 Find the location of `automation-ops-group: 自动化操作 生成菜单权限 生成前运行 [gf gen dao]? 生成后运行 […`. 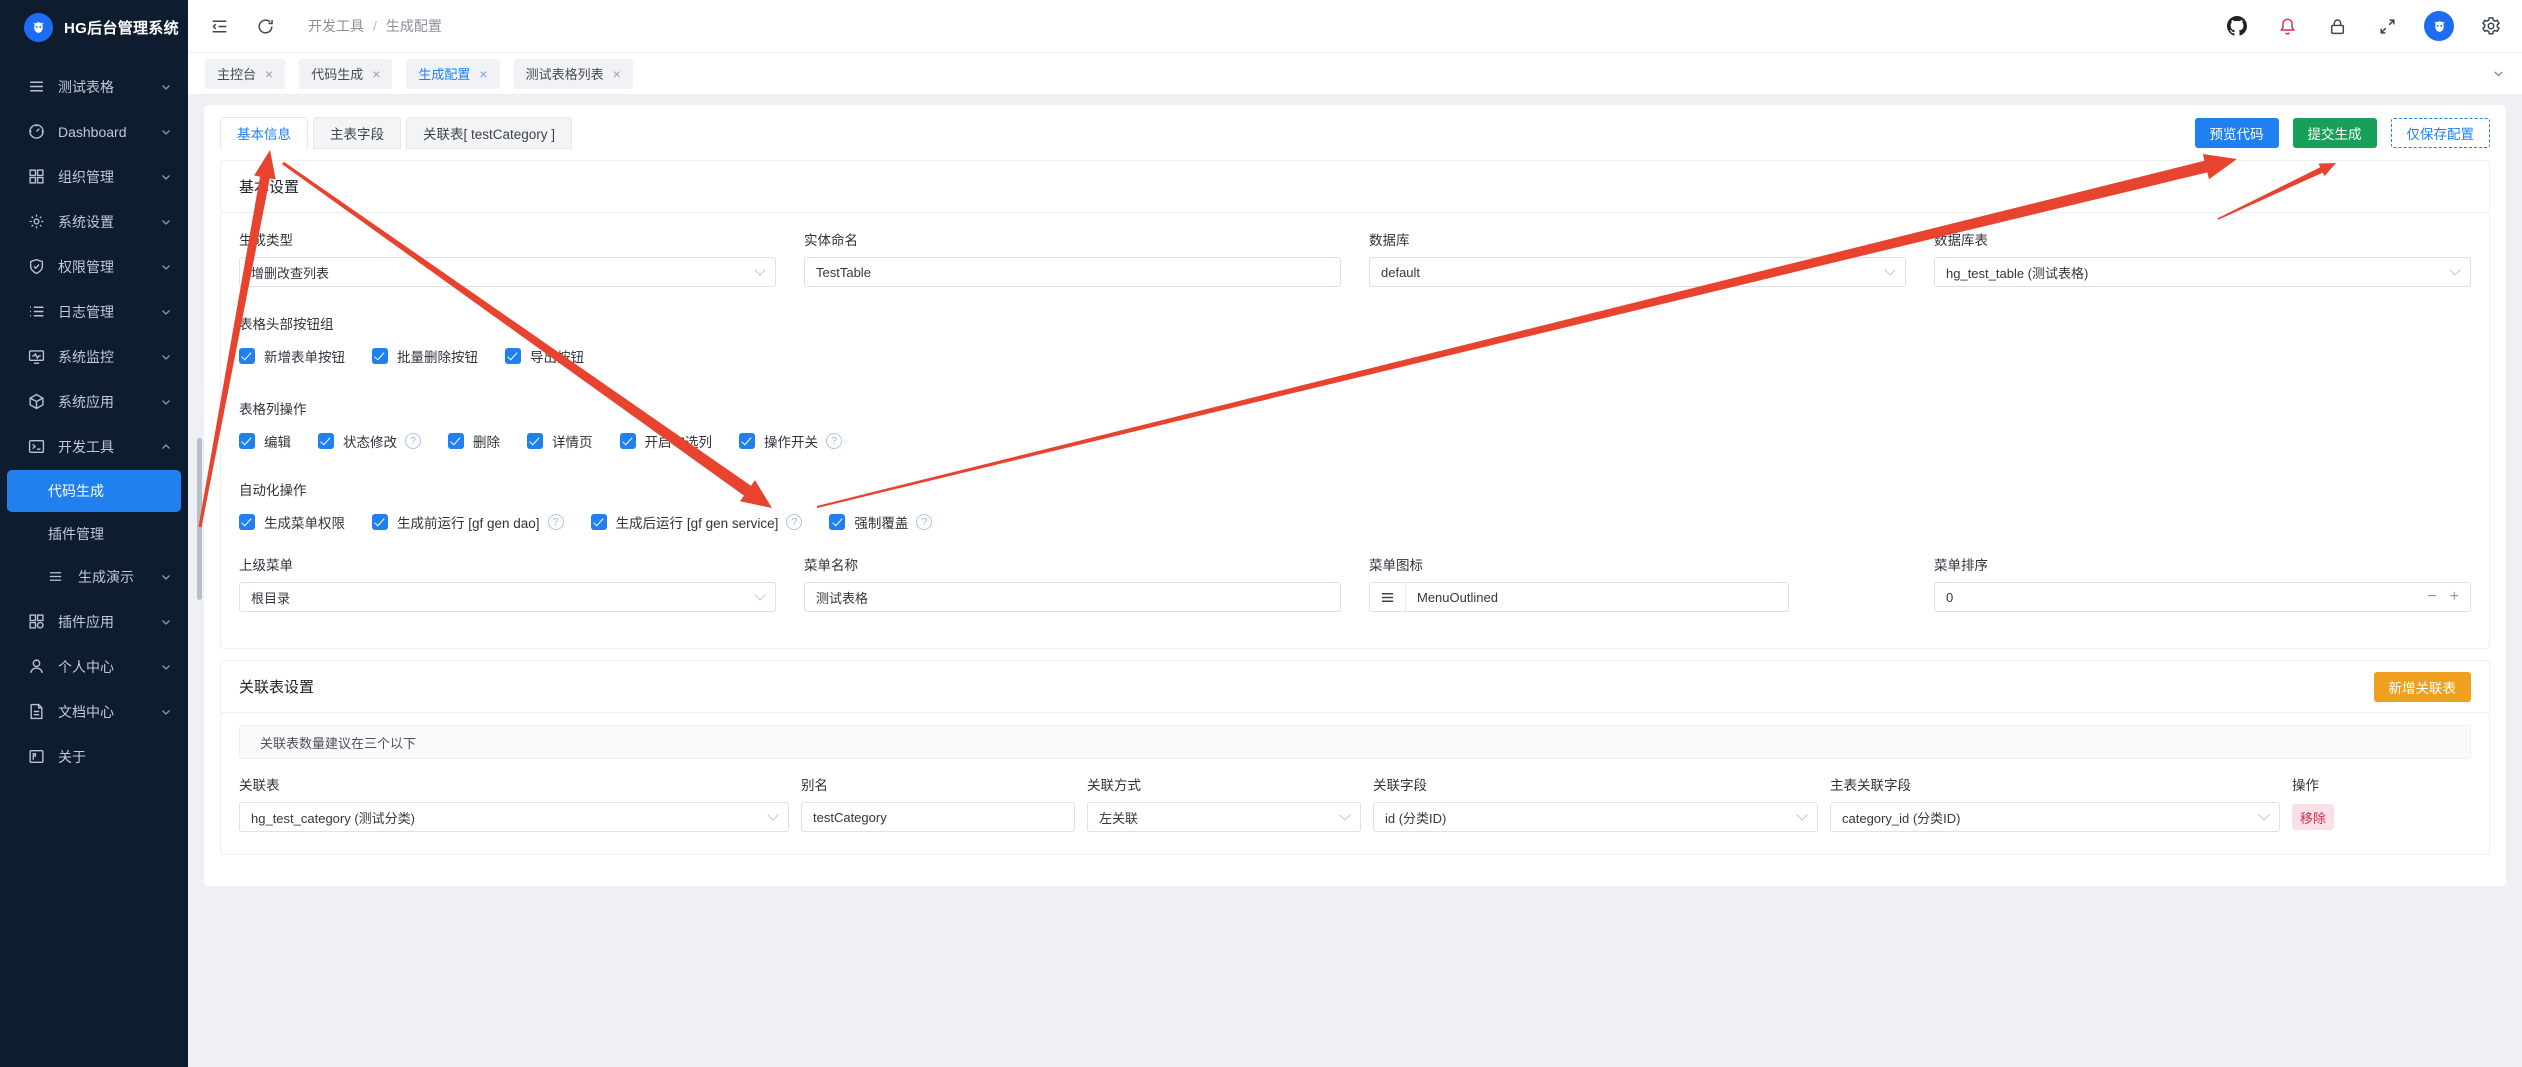

automation-ops-group: 自动化操作 生成菜单权限 生成前运行 [gf gen dao]? 生成后运行 [… is located at coordinates (1355, 505).